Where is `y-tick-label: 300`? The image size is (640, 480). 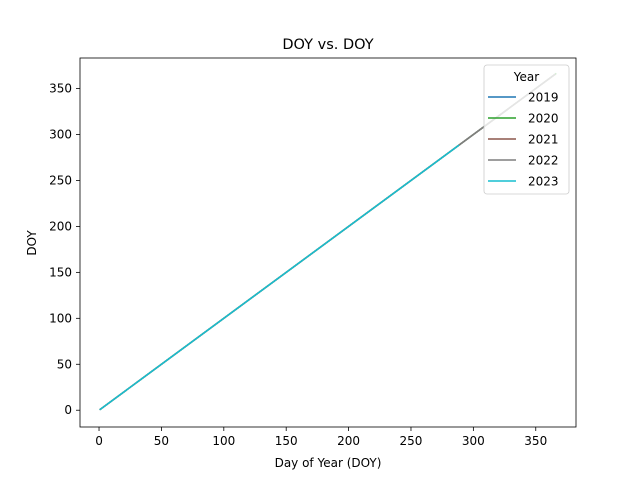 y-tick-label: 300 is located at coordinates (60, 135).